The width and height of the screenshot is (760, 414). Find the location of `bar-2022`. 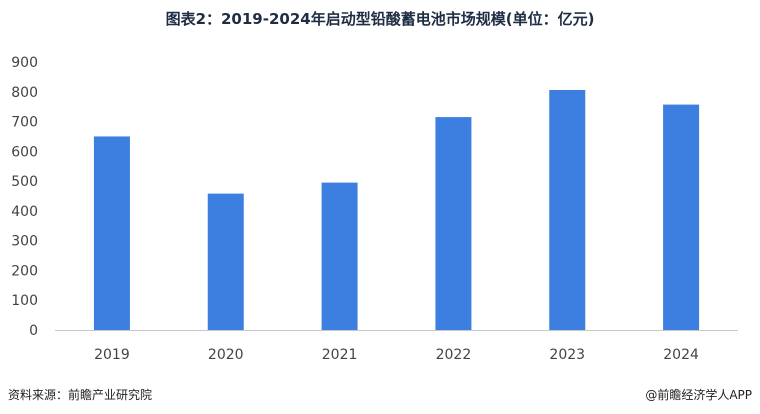

bar-2022 is located at coordinates (453, 223).